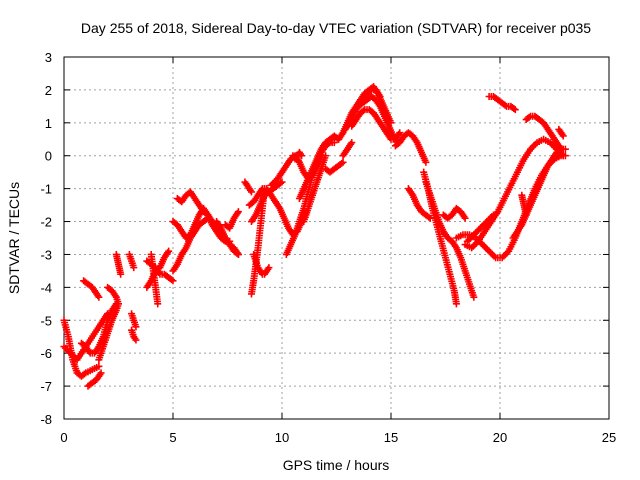  What do you see at coordinates (514, 193) in the screenshot?
I see `series-tail-b` at bounding box center [514, 193].